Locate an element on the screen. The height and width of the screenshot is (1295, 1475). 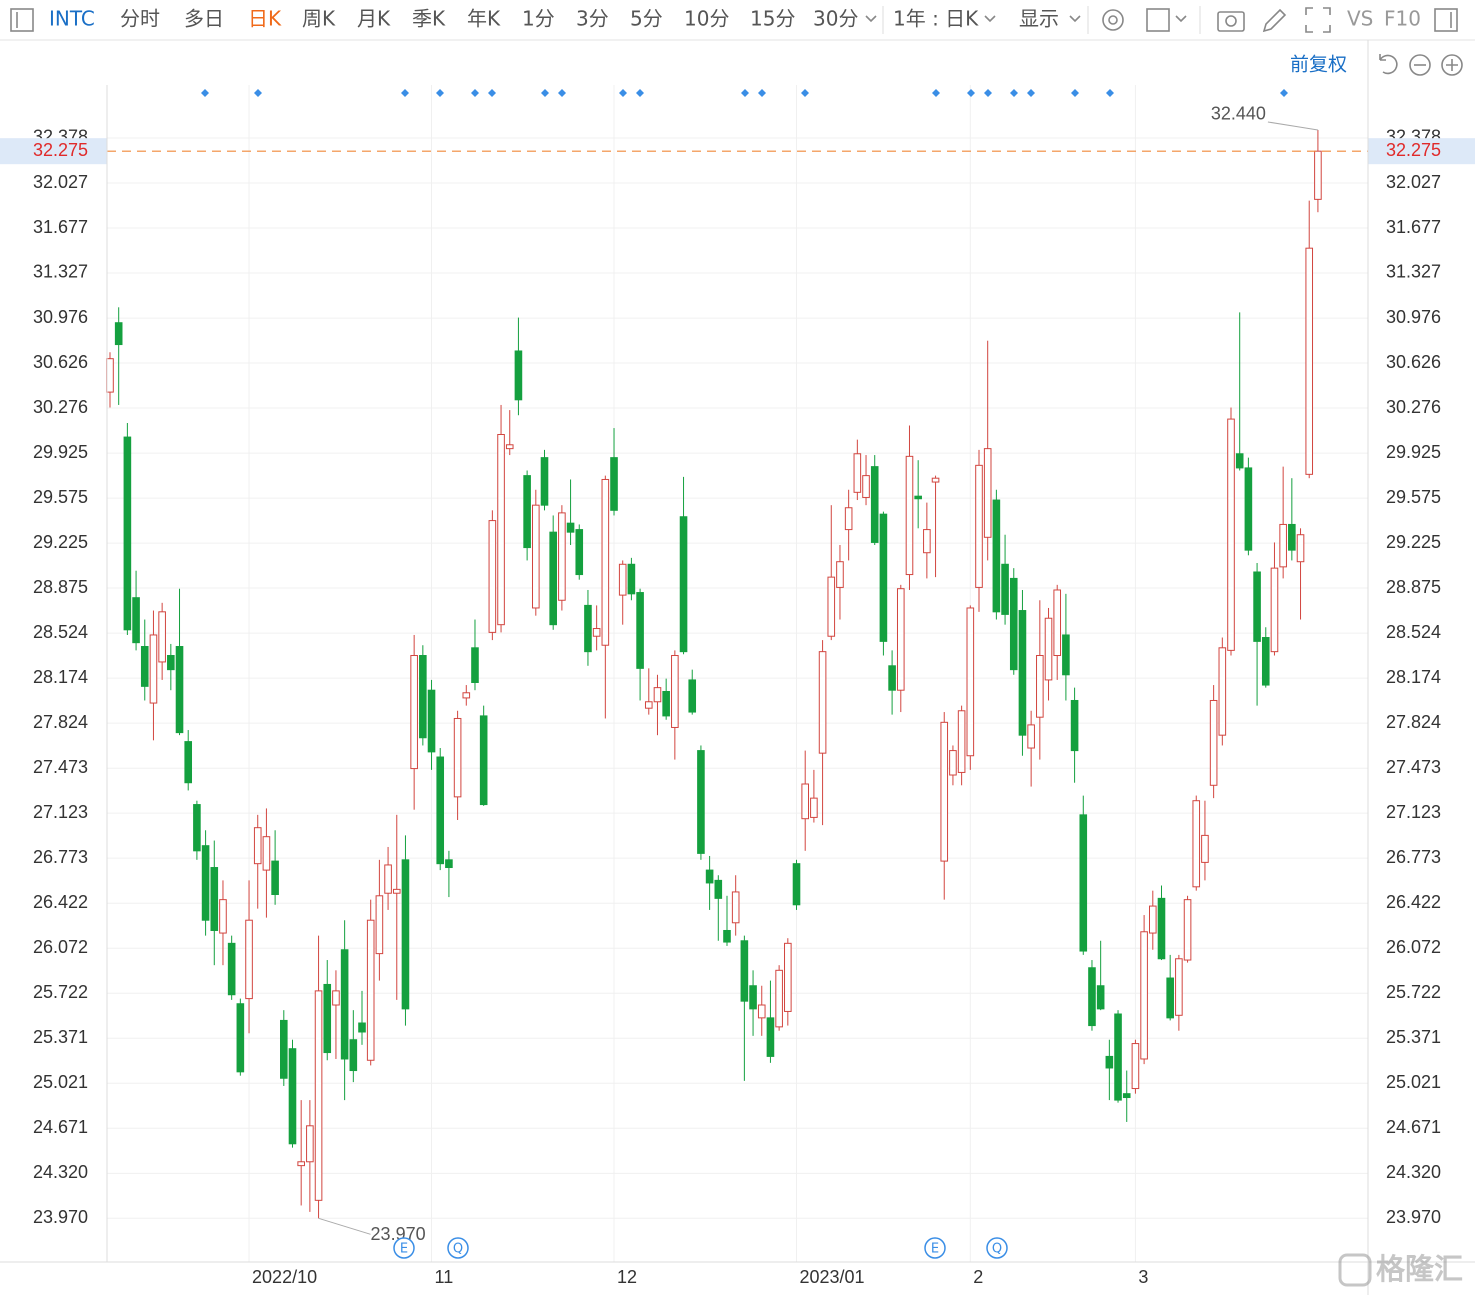
period-tab: 年K is located at coordinates (484, 19).